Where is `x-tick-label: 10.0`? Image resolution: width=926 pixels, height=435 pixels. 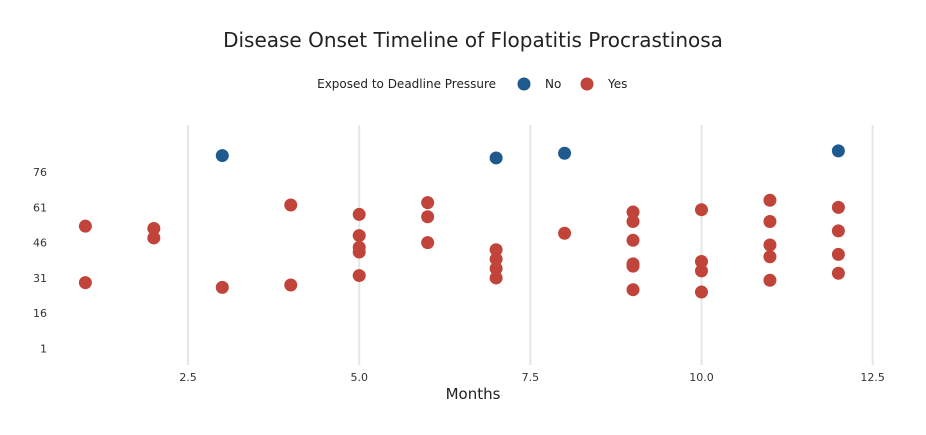 x-tick-label: 10.0 is located at coordinates (701, 377).